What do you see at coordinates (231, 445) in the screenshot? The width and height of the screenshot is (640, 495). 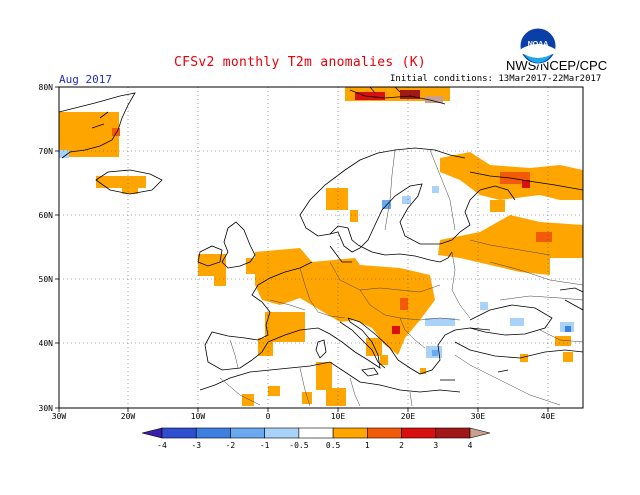 I see `colorbar-tick-label: -2` at bounding box center [231, 445].